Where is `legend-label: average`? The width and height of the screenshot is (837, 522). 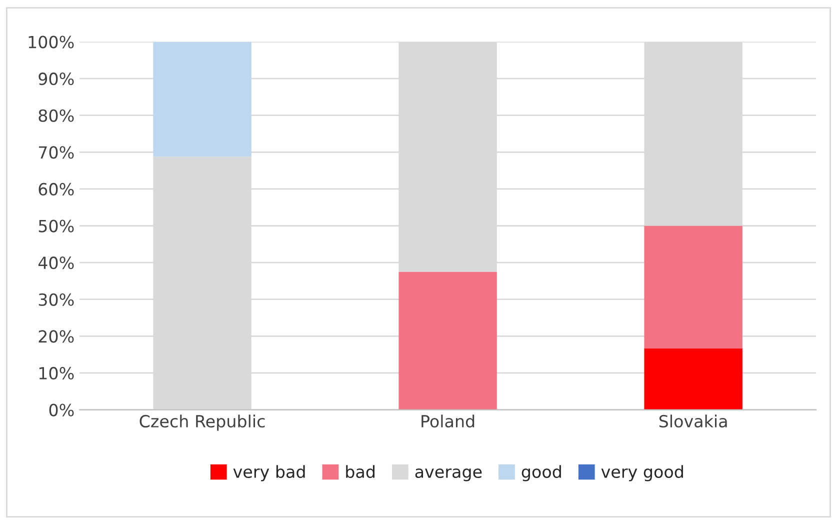
legend-label: average is located at coordinates (448, 475).